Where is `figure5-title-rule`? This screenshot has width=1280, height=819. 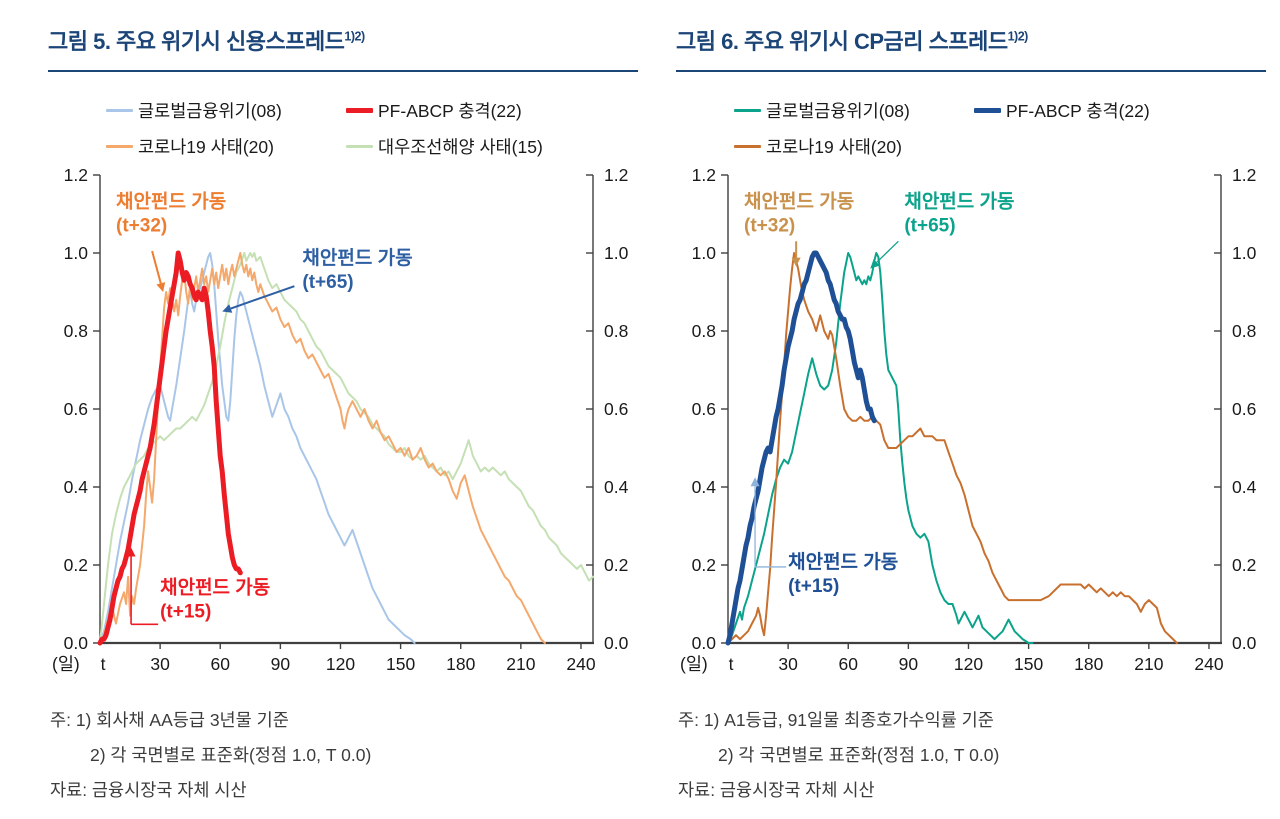
figure5-title-rule is located at coordinates (343, 71).